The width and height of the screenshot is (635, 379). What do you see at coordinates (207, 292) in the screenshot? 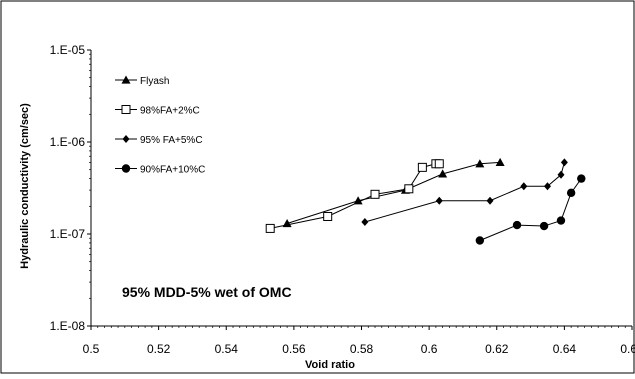
I see `chart-annotation: 95% MDD-5% wet of OMC` at bounding box center [207, 292].